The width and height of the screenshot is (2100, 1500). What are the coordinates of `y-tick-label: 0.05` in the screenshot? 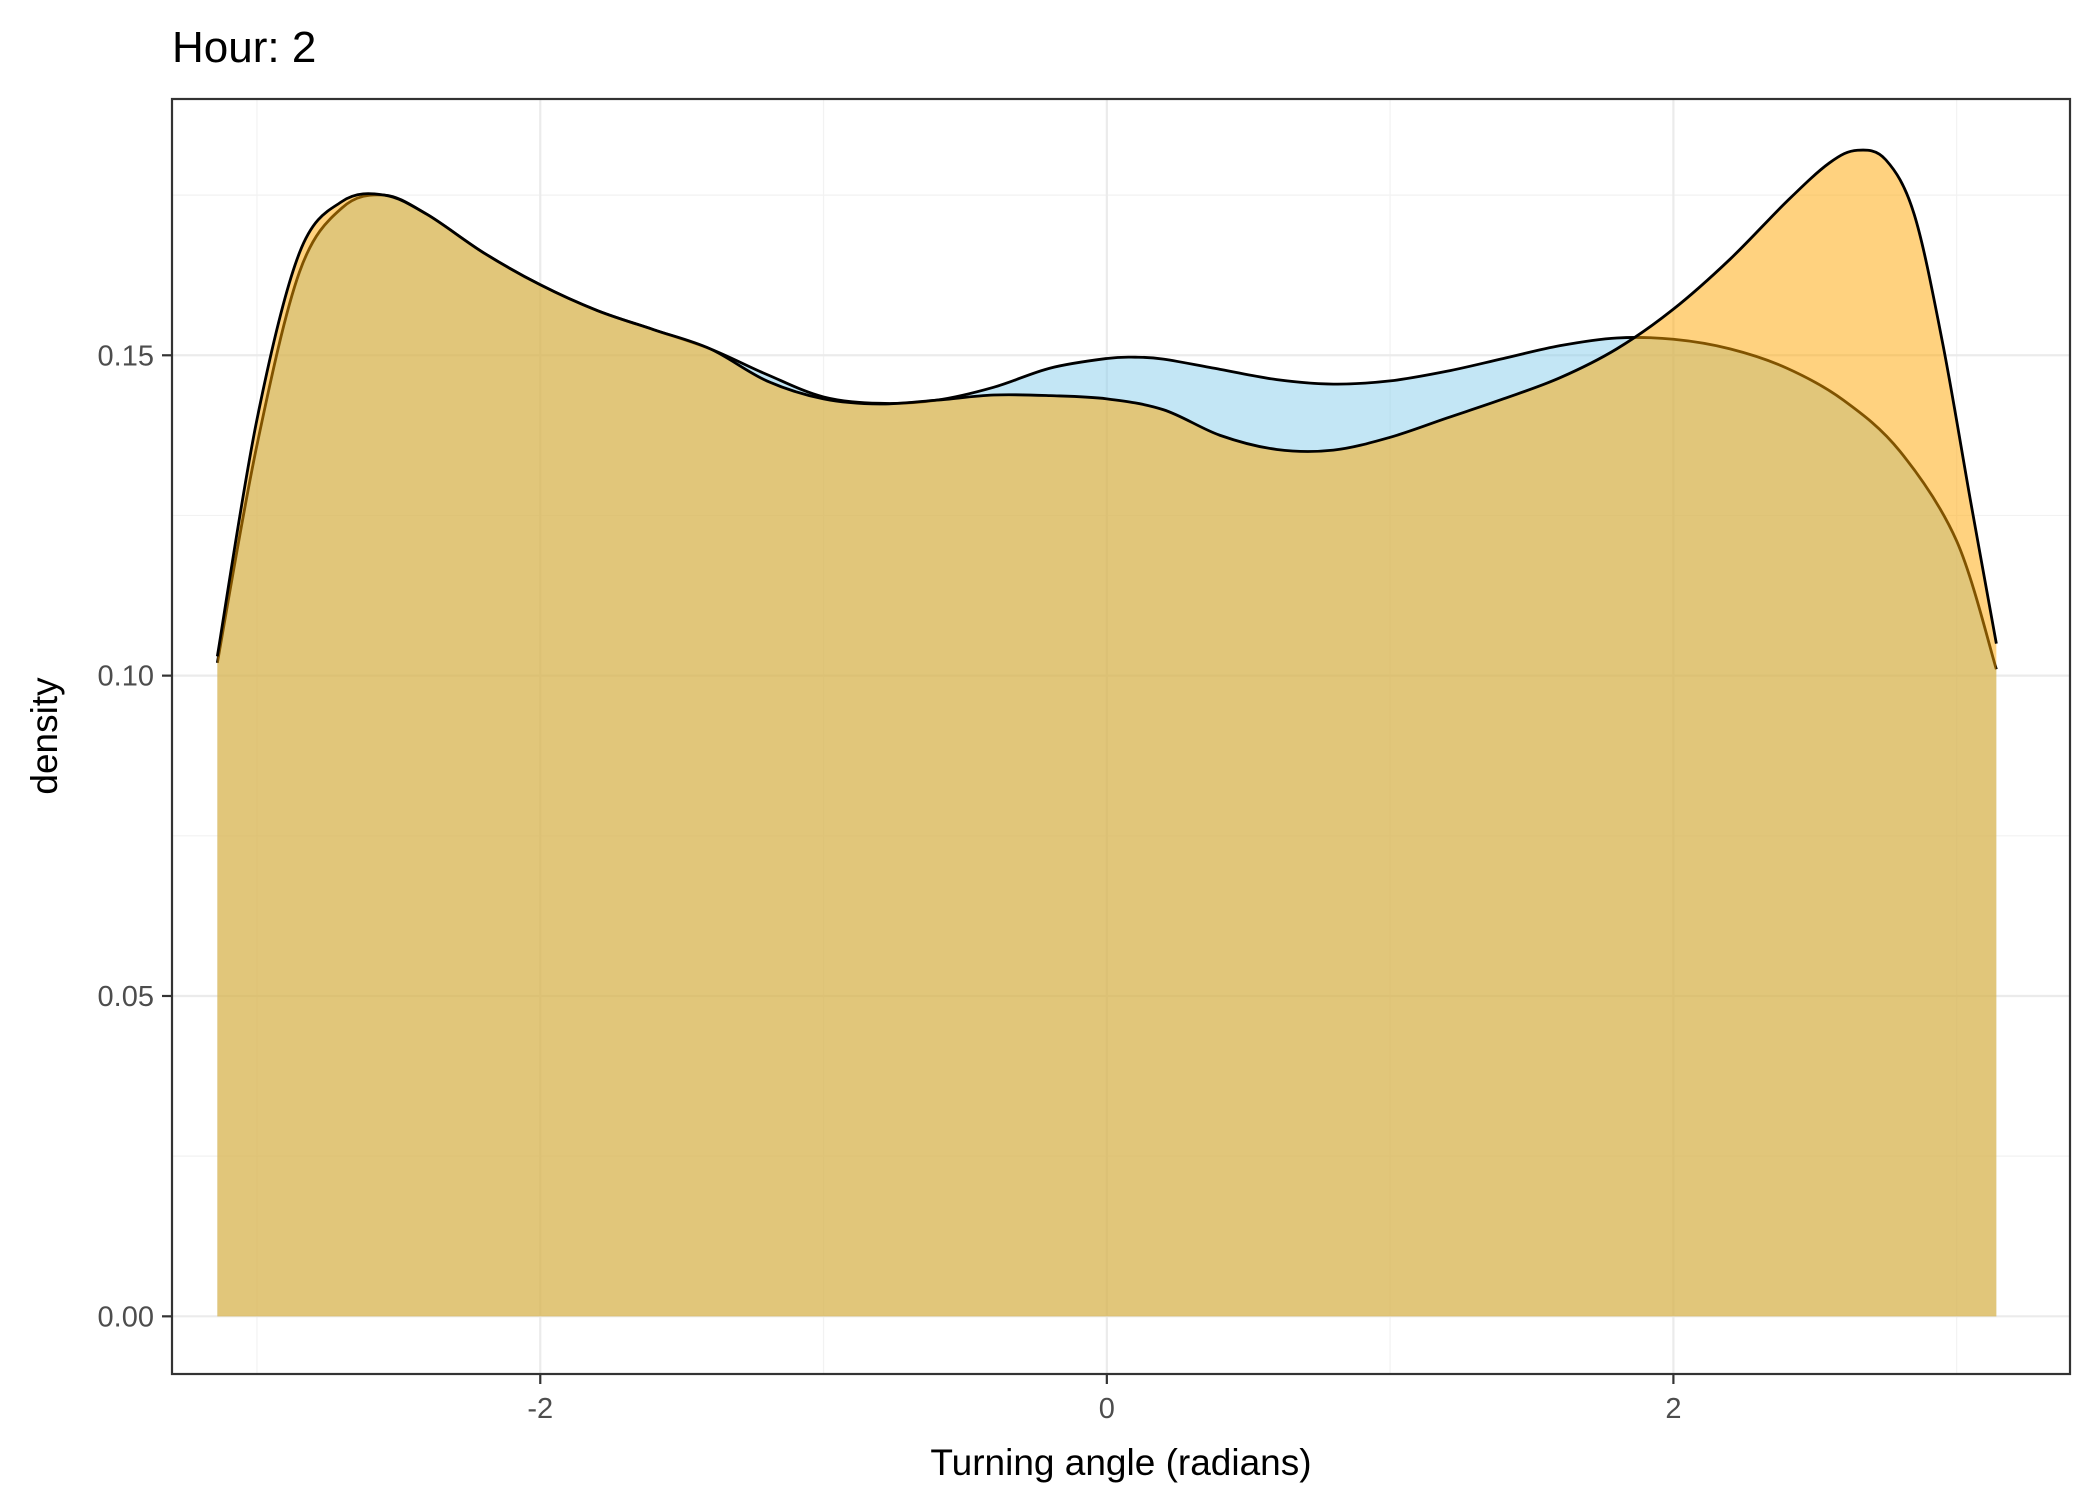 It's located at (126, 997).